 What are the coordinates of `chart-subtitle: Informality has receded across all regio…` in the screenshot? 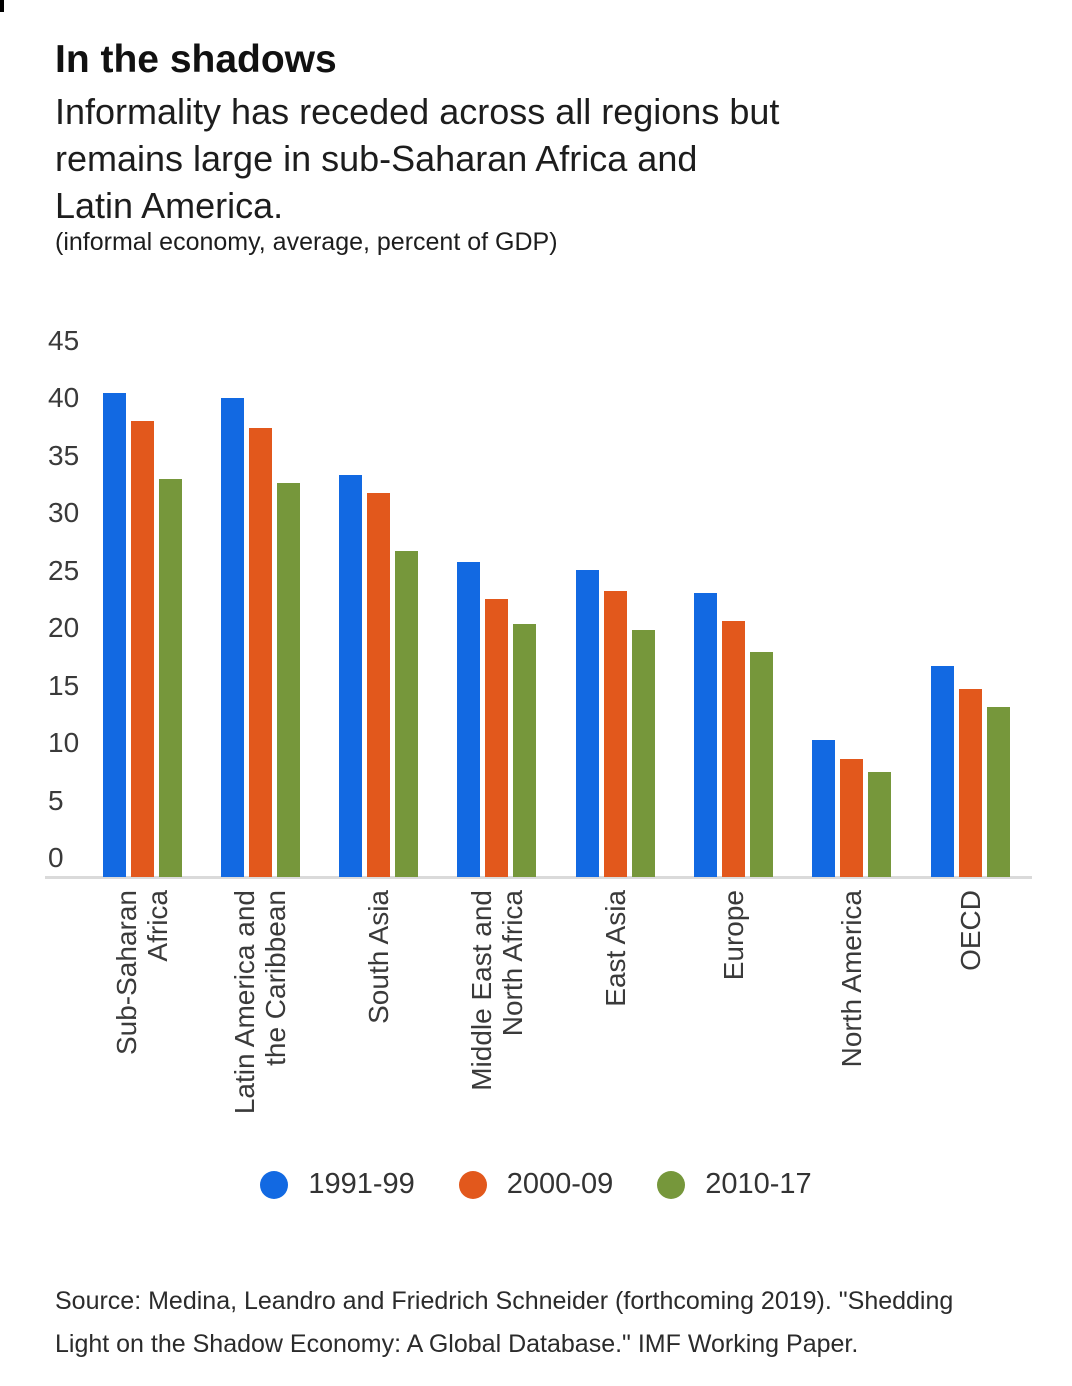 It's located at (417, 158).